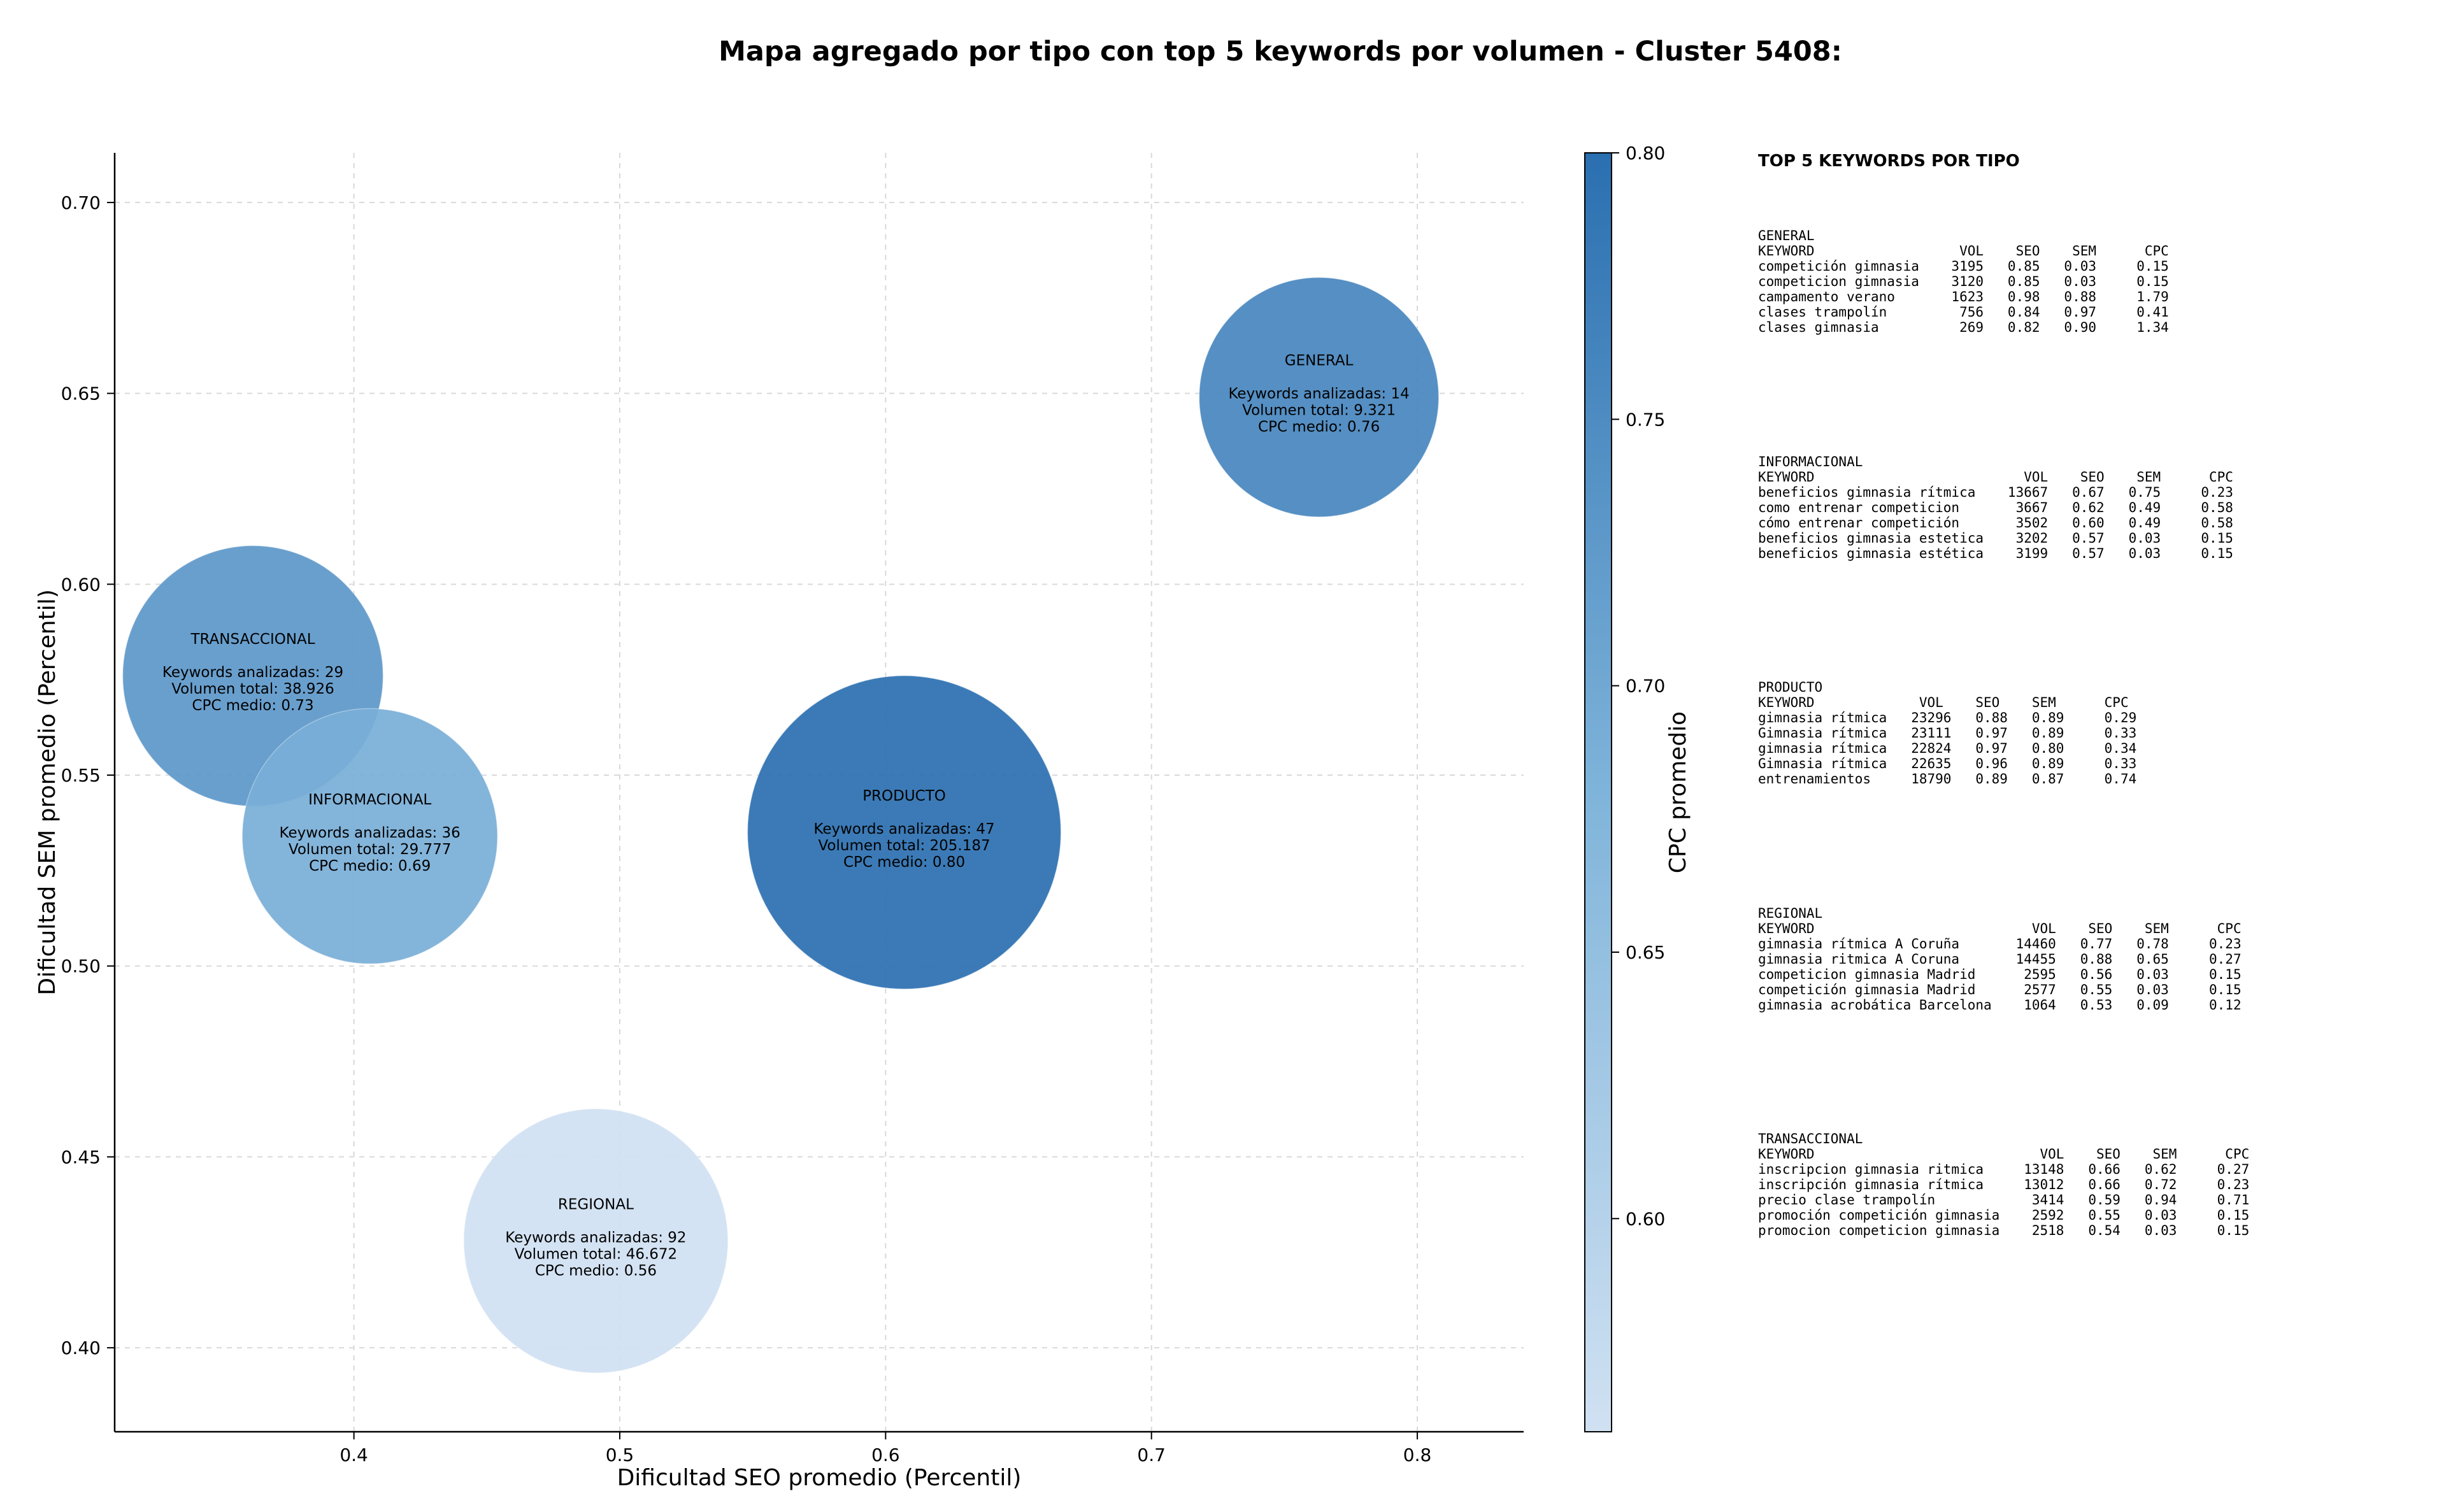 The width and height of the screenshot is (2446, 1512). I want to click on y-axis-label: Dificultad SEM promedio (Percentil), so click(48, 792).